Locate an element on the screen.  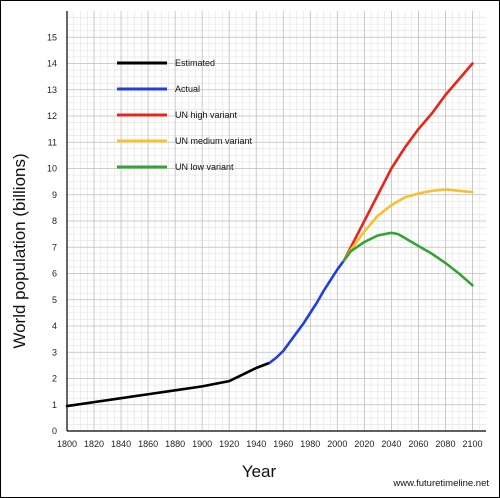
series-line-un-high-variant is located at coordinates (408, 162).